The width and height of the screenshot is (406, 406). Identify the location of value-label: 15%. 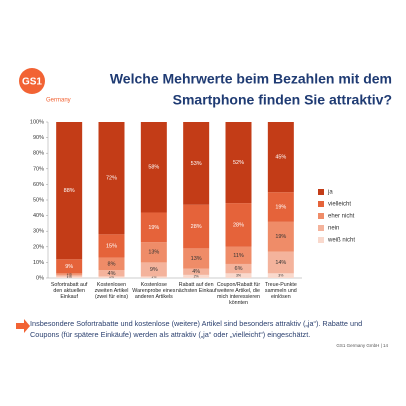
(111, 246).